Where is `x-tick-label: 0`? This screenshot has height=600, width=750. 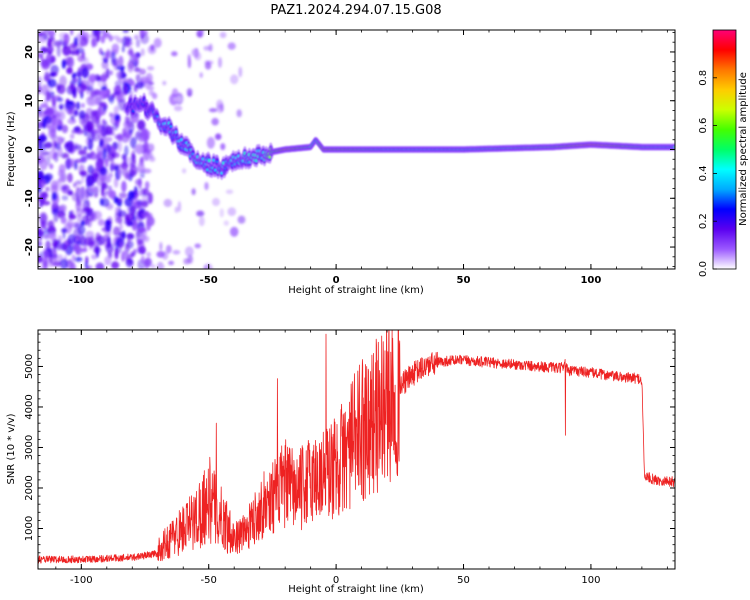
x-tick-label: 0 is located at coordinates (336, 280).